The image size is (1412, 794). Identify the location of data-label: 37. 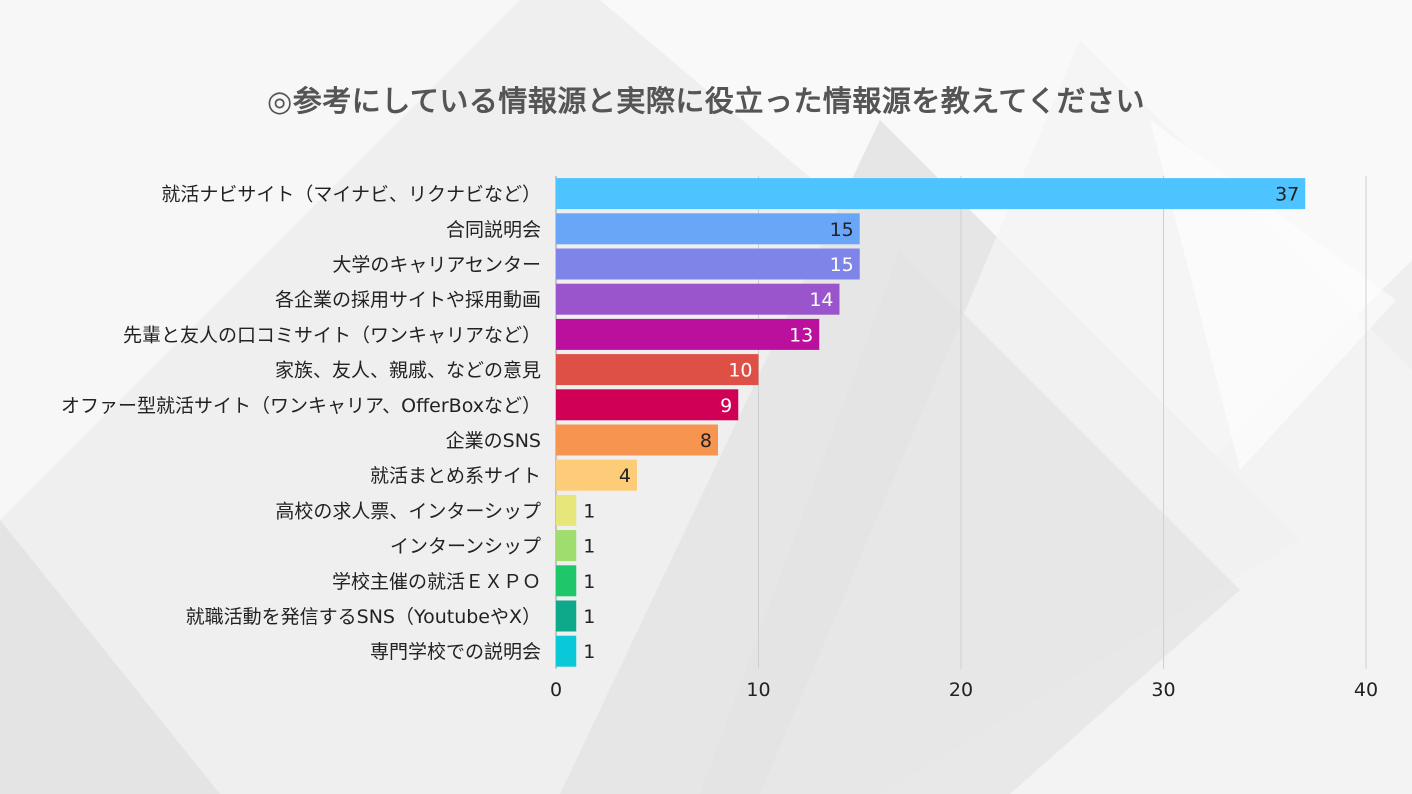
(1287, 195).